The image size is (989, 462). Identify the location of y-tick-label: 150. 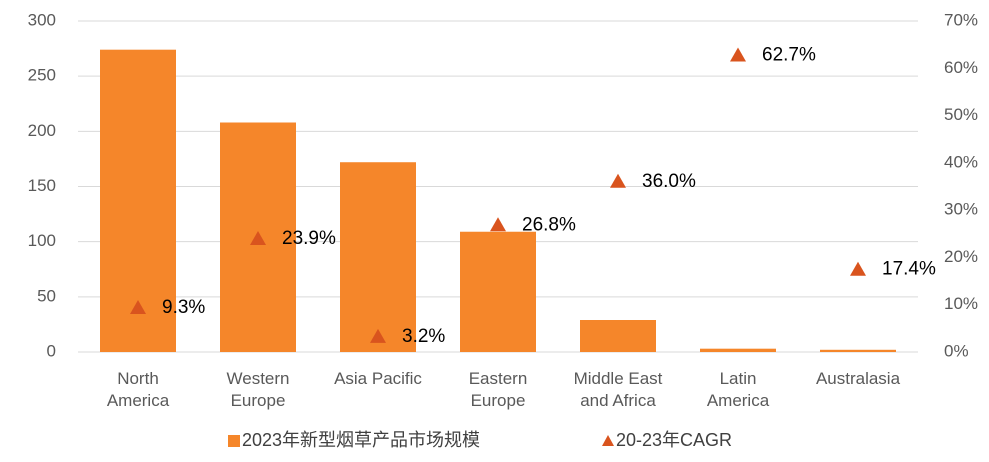
(42, 185).